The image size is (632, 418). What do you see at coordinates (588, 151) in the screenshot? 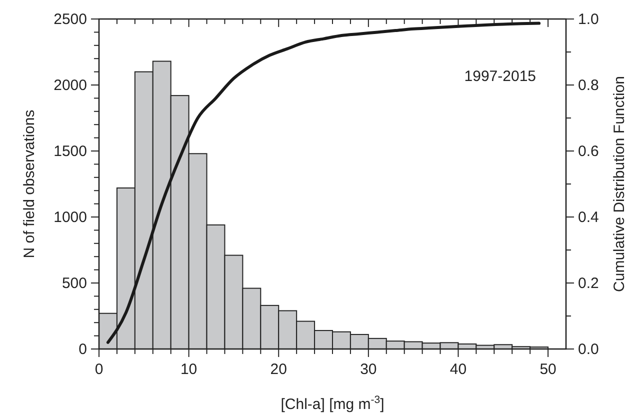
I see `y2-tick-label: 0.6` at bounding box center [588, 151].